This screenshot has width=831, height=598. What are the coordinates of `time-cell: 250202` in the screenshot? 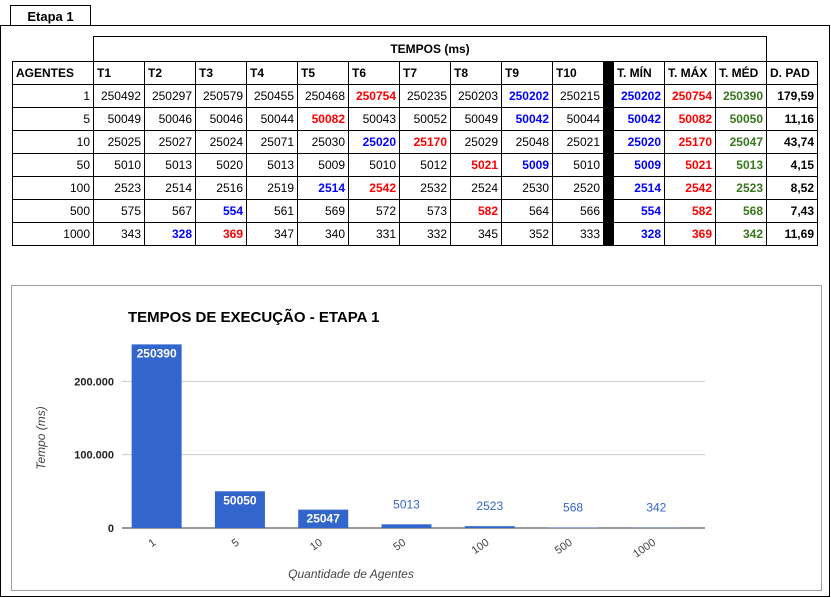 It's located at (527, 96).